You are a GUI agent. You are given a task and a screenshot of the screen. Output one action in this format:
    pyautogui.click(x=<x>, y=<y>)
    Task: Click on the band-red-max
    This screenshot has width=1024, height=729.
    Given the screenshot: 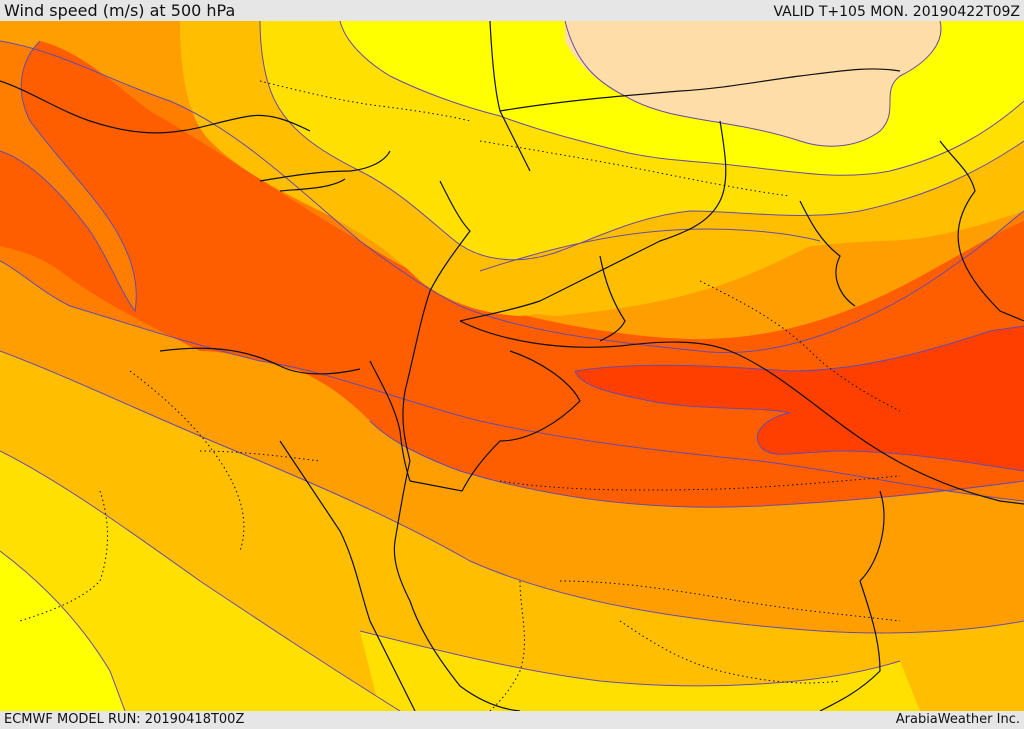 What is the action you would take?
    pyautogui.click(x=799, y=398)
    